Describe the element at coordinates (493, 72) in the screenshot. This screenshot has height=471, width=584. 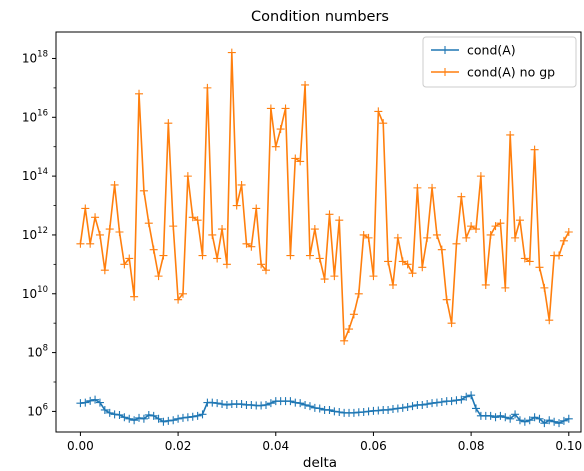
I see `legend-item: cond(A) no gp` at that location.